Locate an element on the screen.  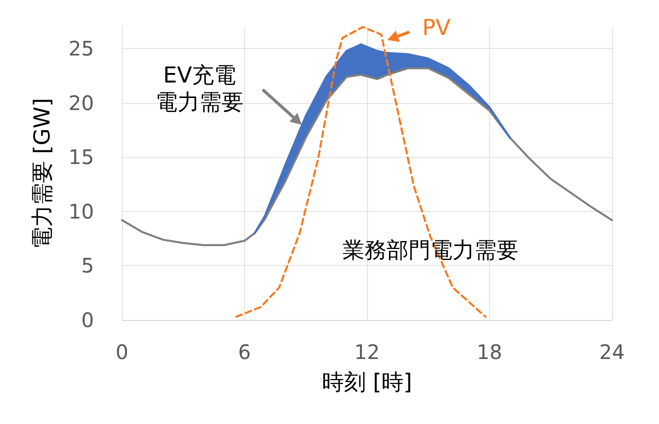
annotation: 業務部門電力需要 is located at coordinates (430, 251).